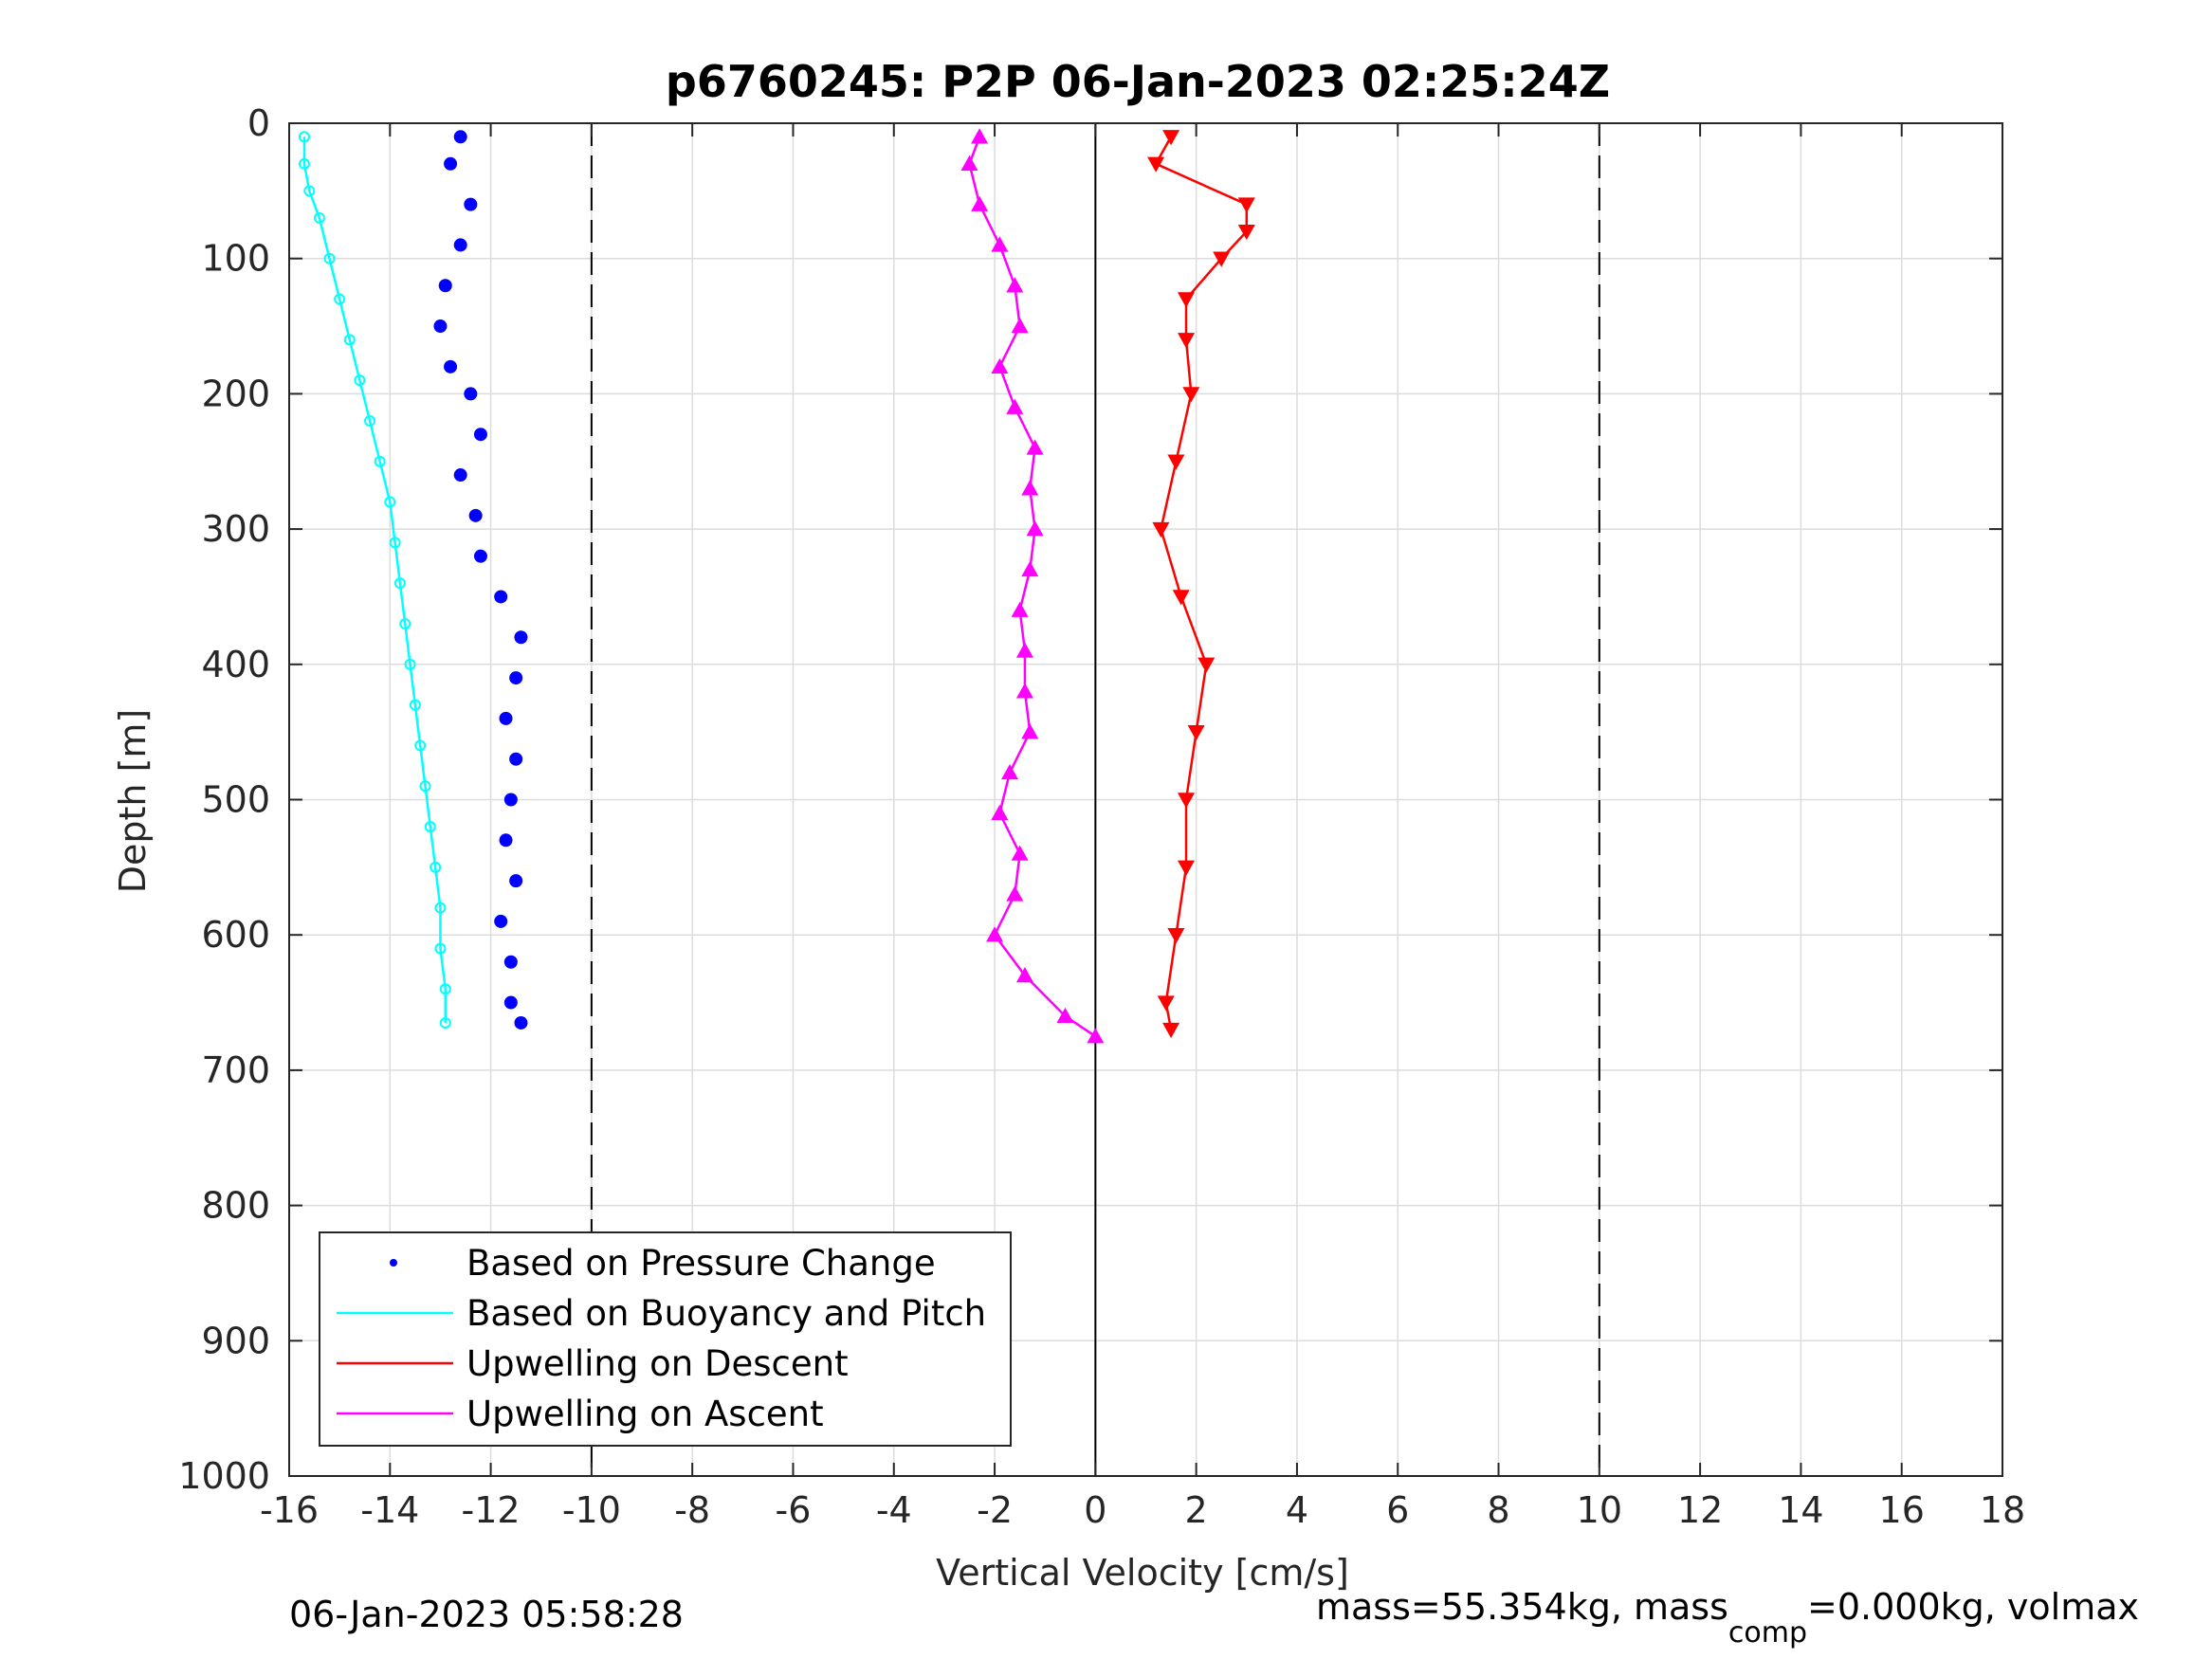 Image resolution: width=2212 pixels, height=1659 pixels. What do you see at coordinates (235, 935) in the screenshot?
I see `y-tick-label-6: 600` at bounding box center [235, 935].